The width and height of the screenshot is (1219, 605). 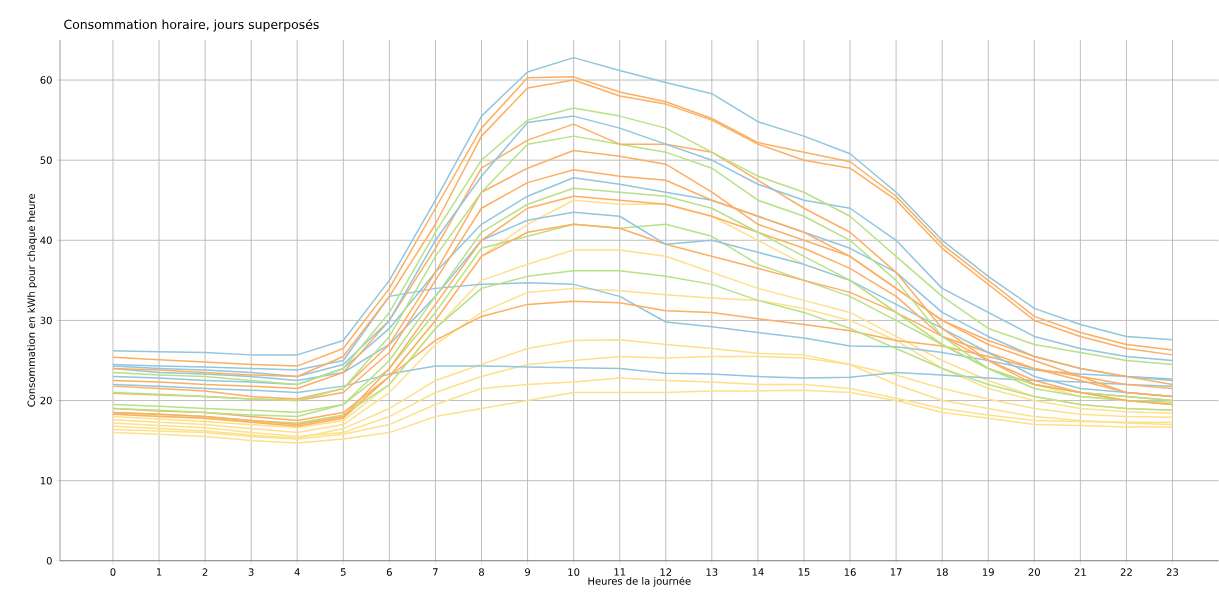 I want to click on x-tick-label: 2, so click(x=205, y=572).